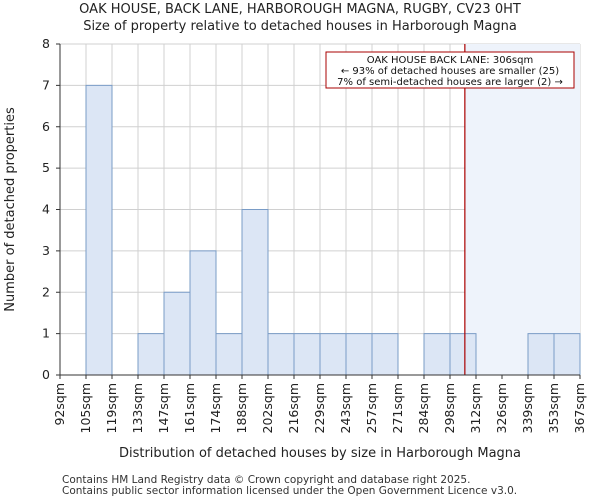 The image size is (600, 500). Describe the element at coordinates (46, 43) in the screenshot. I see `y-tick-label: 8` at that location.